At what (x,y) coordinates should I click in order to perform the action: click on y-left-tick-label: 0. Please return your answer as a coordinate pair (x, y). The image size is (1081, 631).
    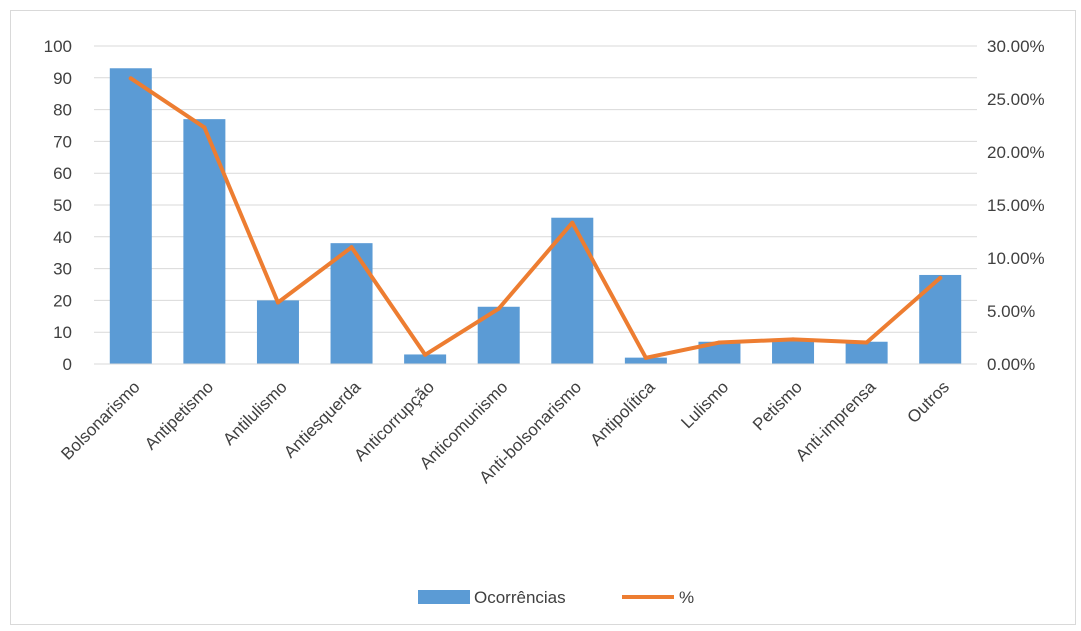
    Looking at the image, I should click on (67, 364).